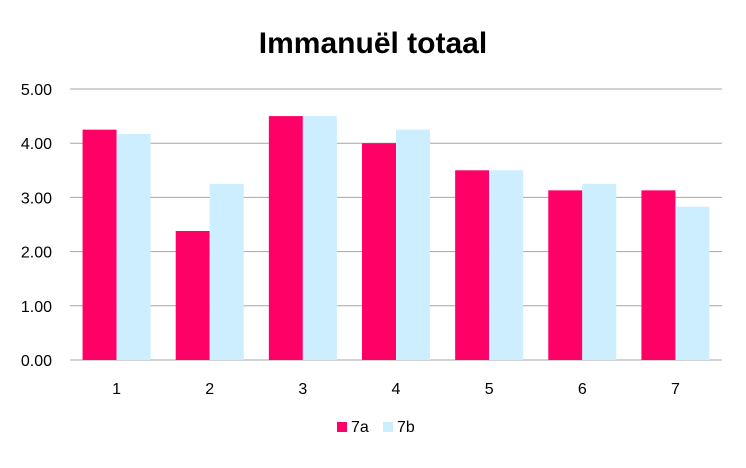  I want to click on y-tick-label: 0.00, so click(36, 361).